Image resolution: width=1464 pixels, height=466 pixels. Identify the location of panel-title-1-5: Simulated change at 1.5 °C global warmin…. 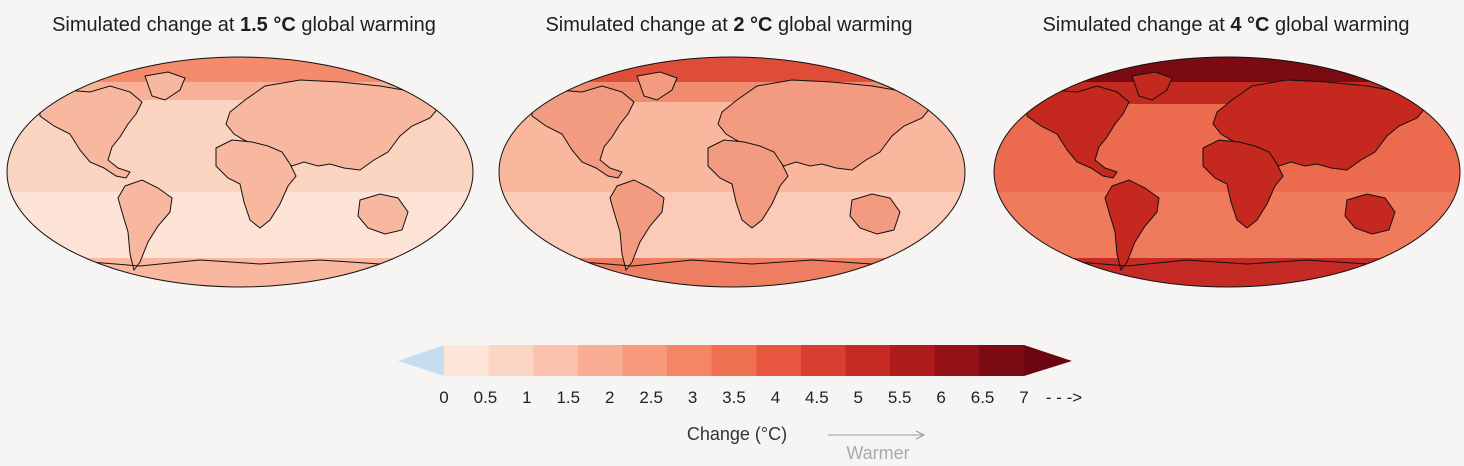
(244, 25).